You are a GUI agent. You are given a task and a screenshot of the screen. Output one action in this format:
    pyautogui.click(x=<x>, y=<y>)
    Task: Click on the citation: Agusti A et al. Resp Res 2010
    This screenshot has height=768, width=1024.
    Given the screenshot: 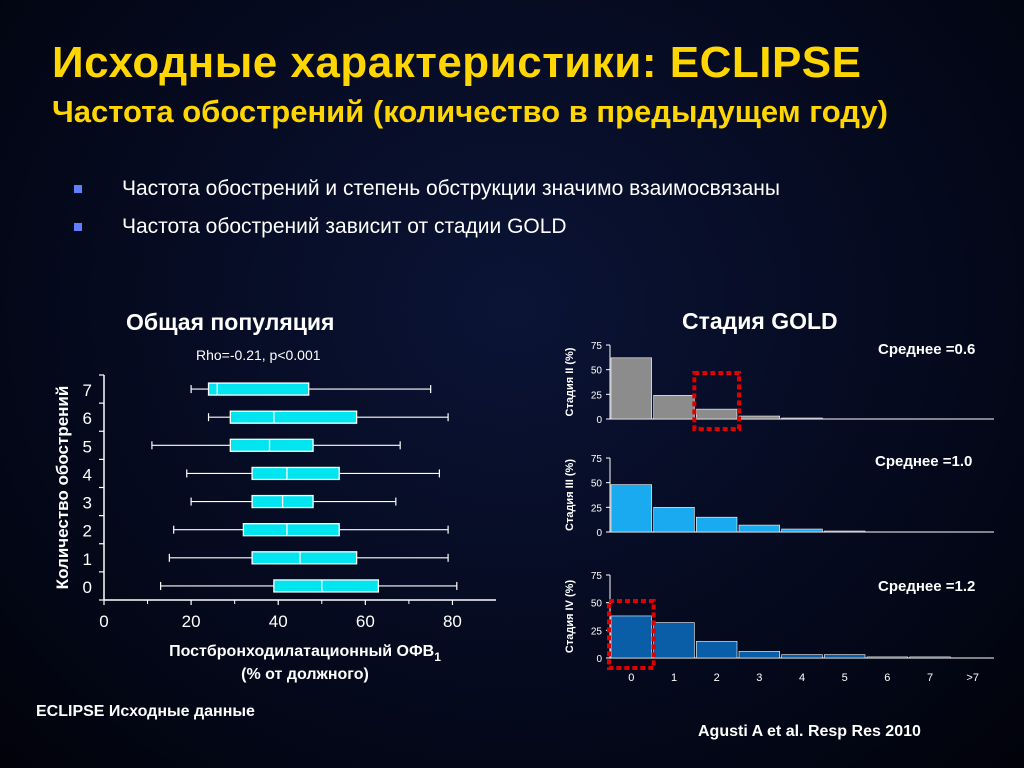 What is the action you would take?
    pyautogui.click(x=809, y=731)
    